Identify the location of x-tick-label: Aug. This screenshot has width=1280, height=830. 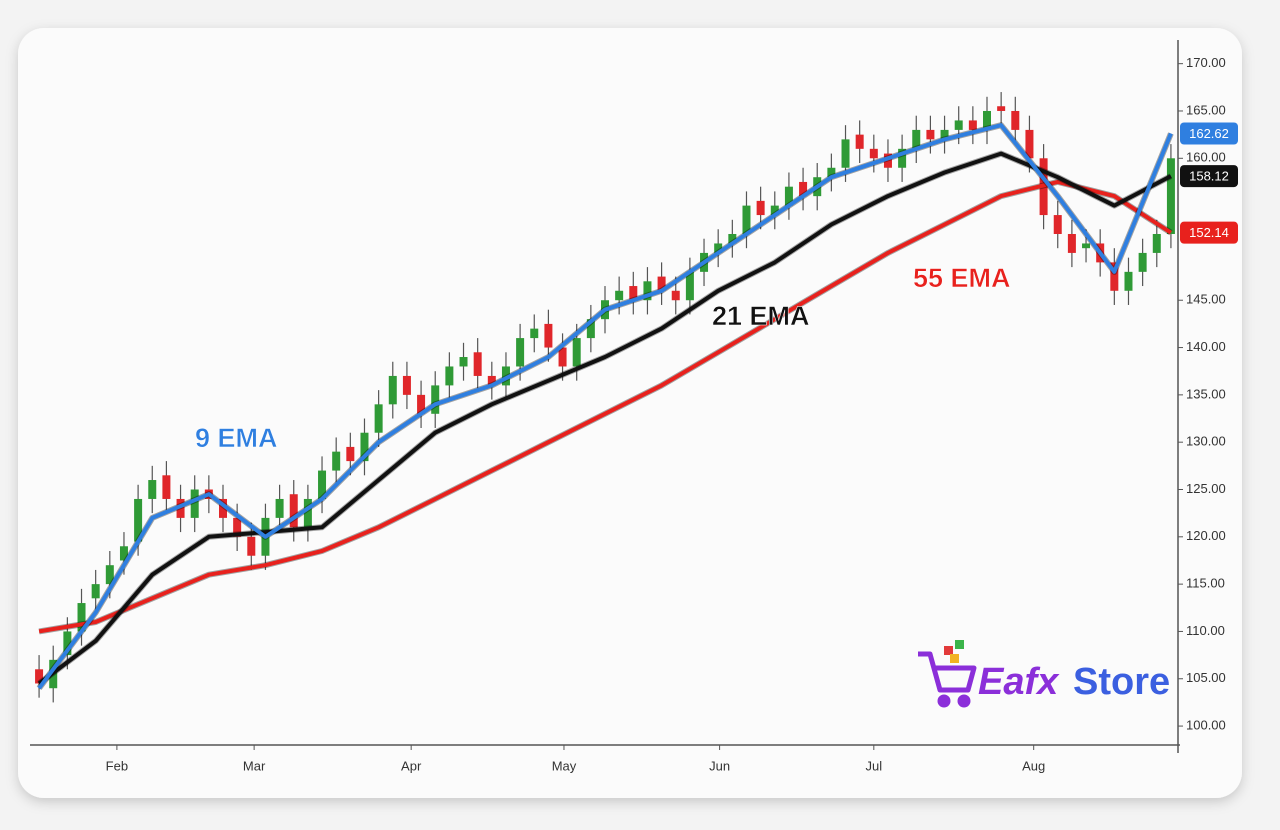
(1033, 765).